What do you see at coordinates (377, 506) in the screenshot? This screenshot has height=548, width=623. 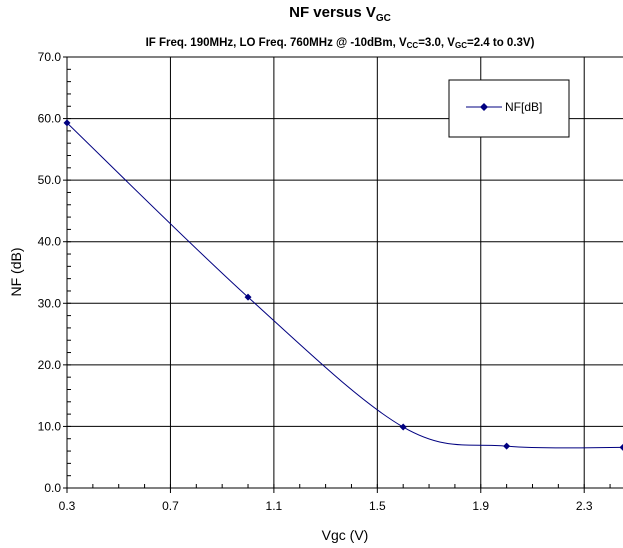 I see `x-tick-label: 1.5` at bounding box center [377, 506].